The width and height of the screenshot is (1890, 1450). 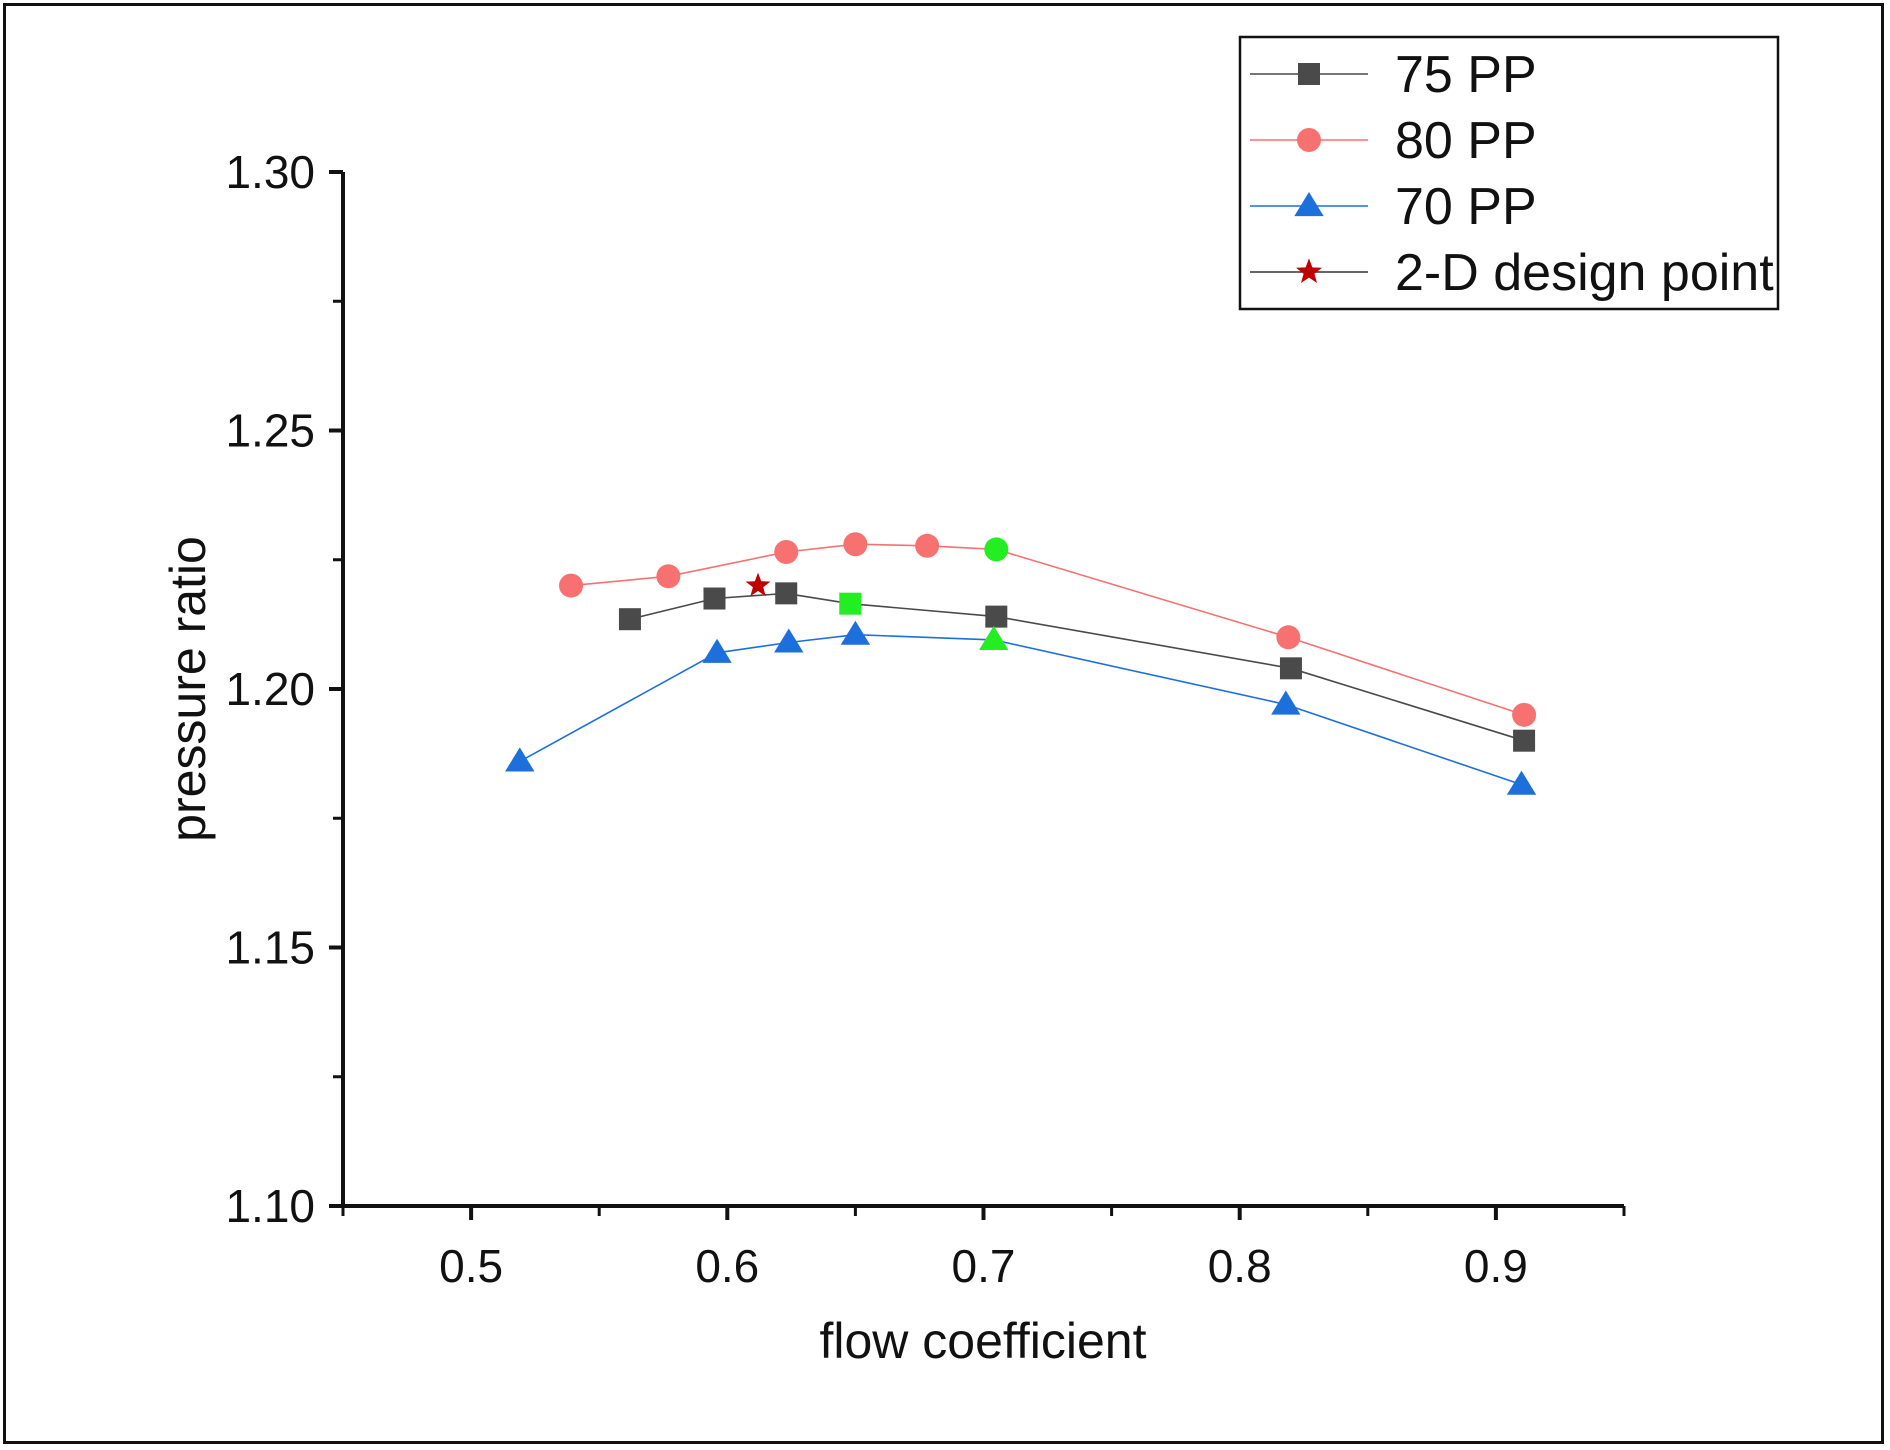 I want to click on series-2-d-design-point, so click(x=758, y=584).